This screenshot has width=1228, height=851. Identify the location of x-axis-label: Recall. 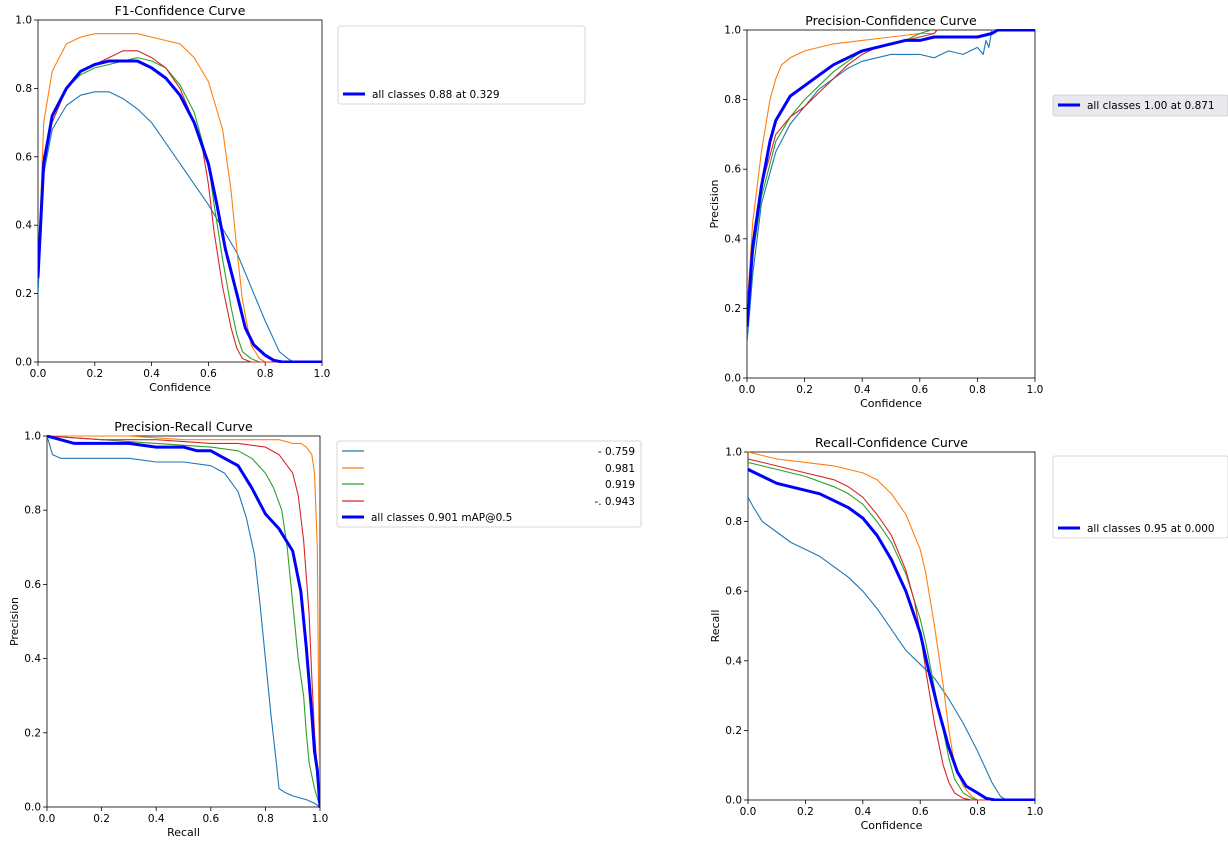
(183, 832).